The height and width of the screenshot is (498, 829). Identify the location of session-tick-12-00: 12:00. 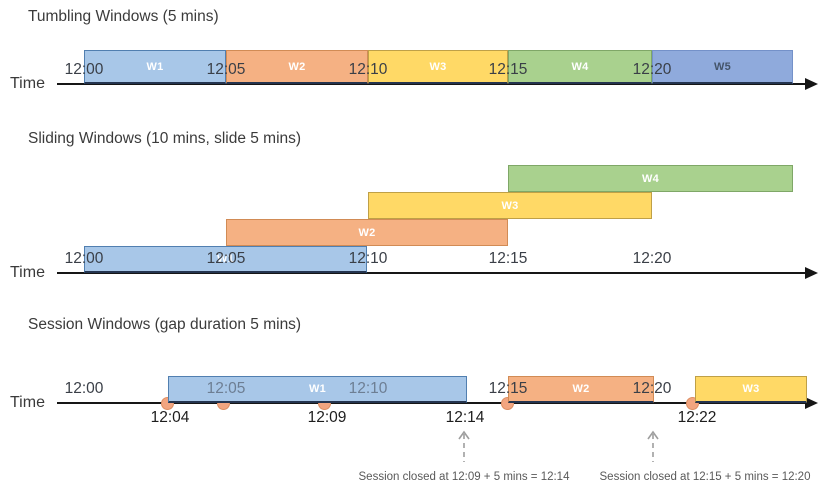
(84, 388).